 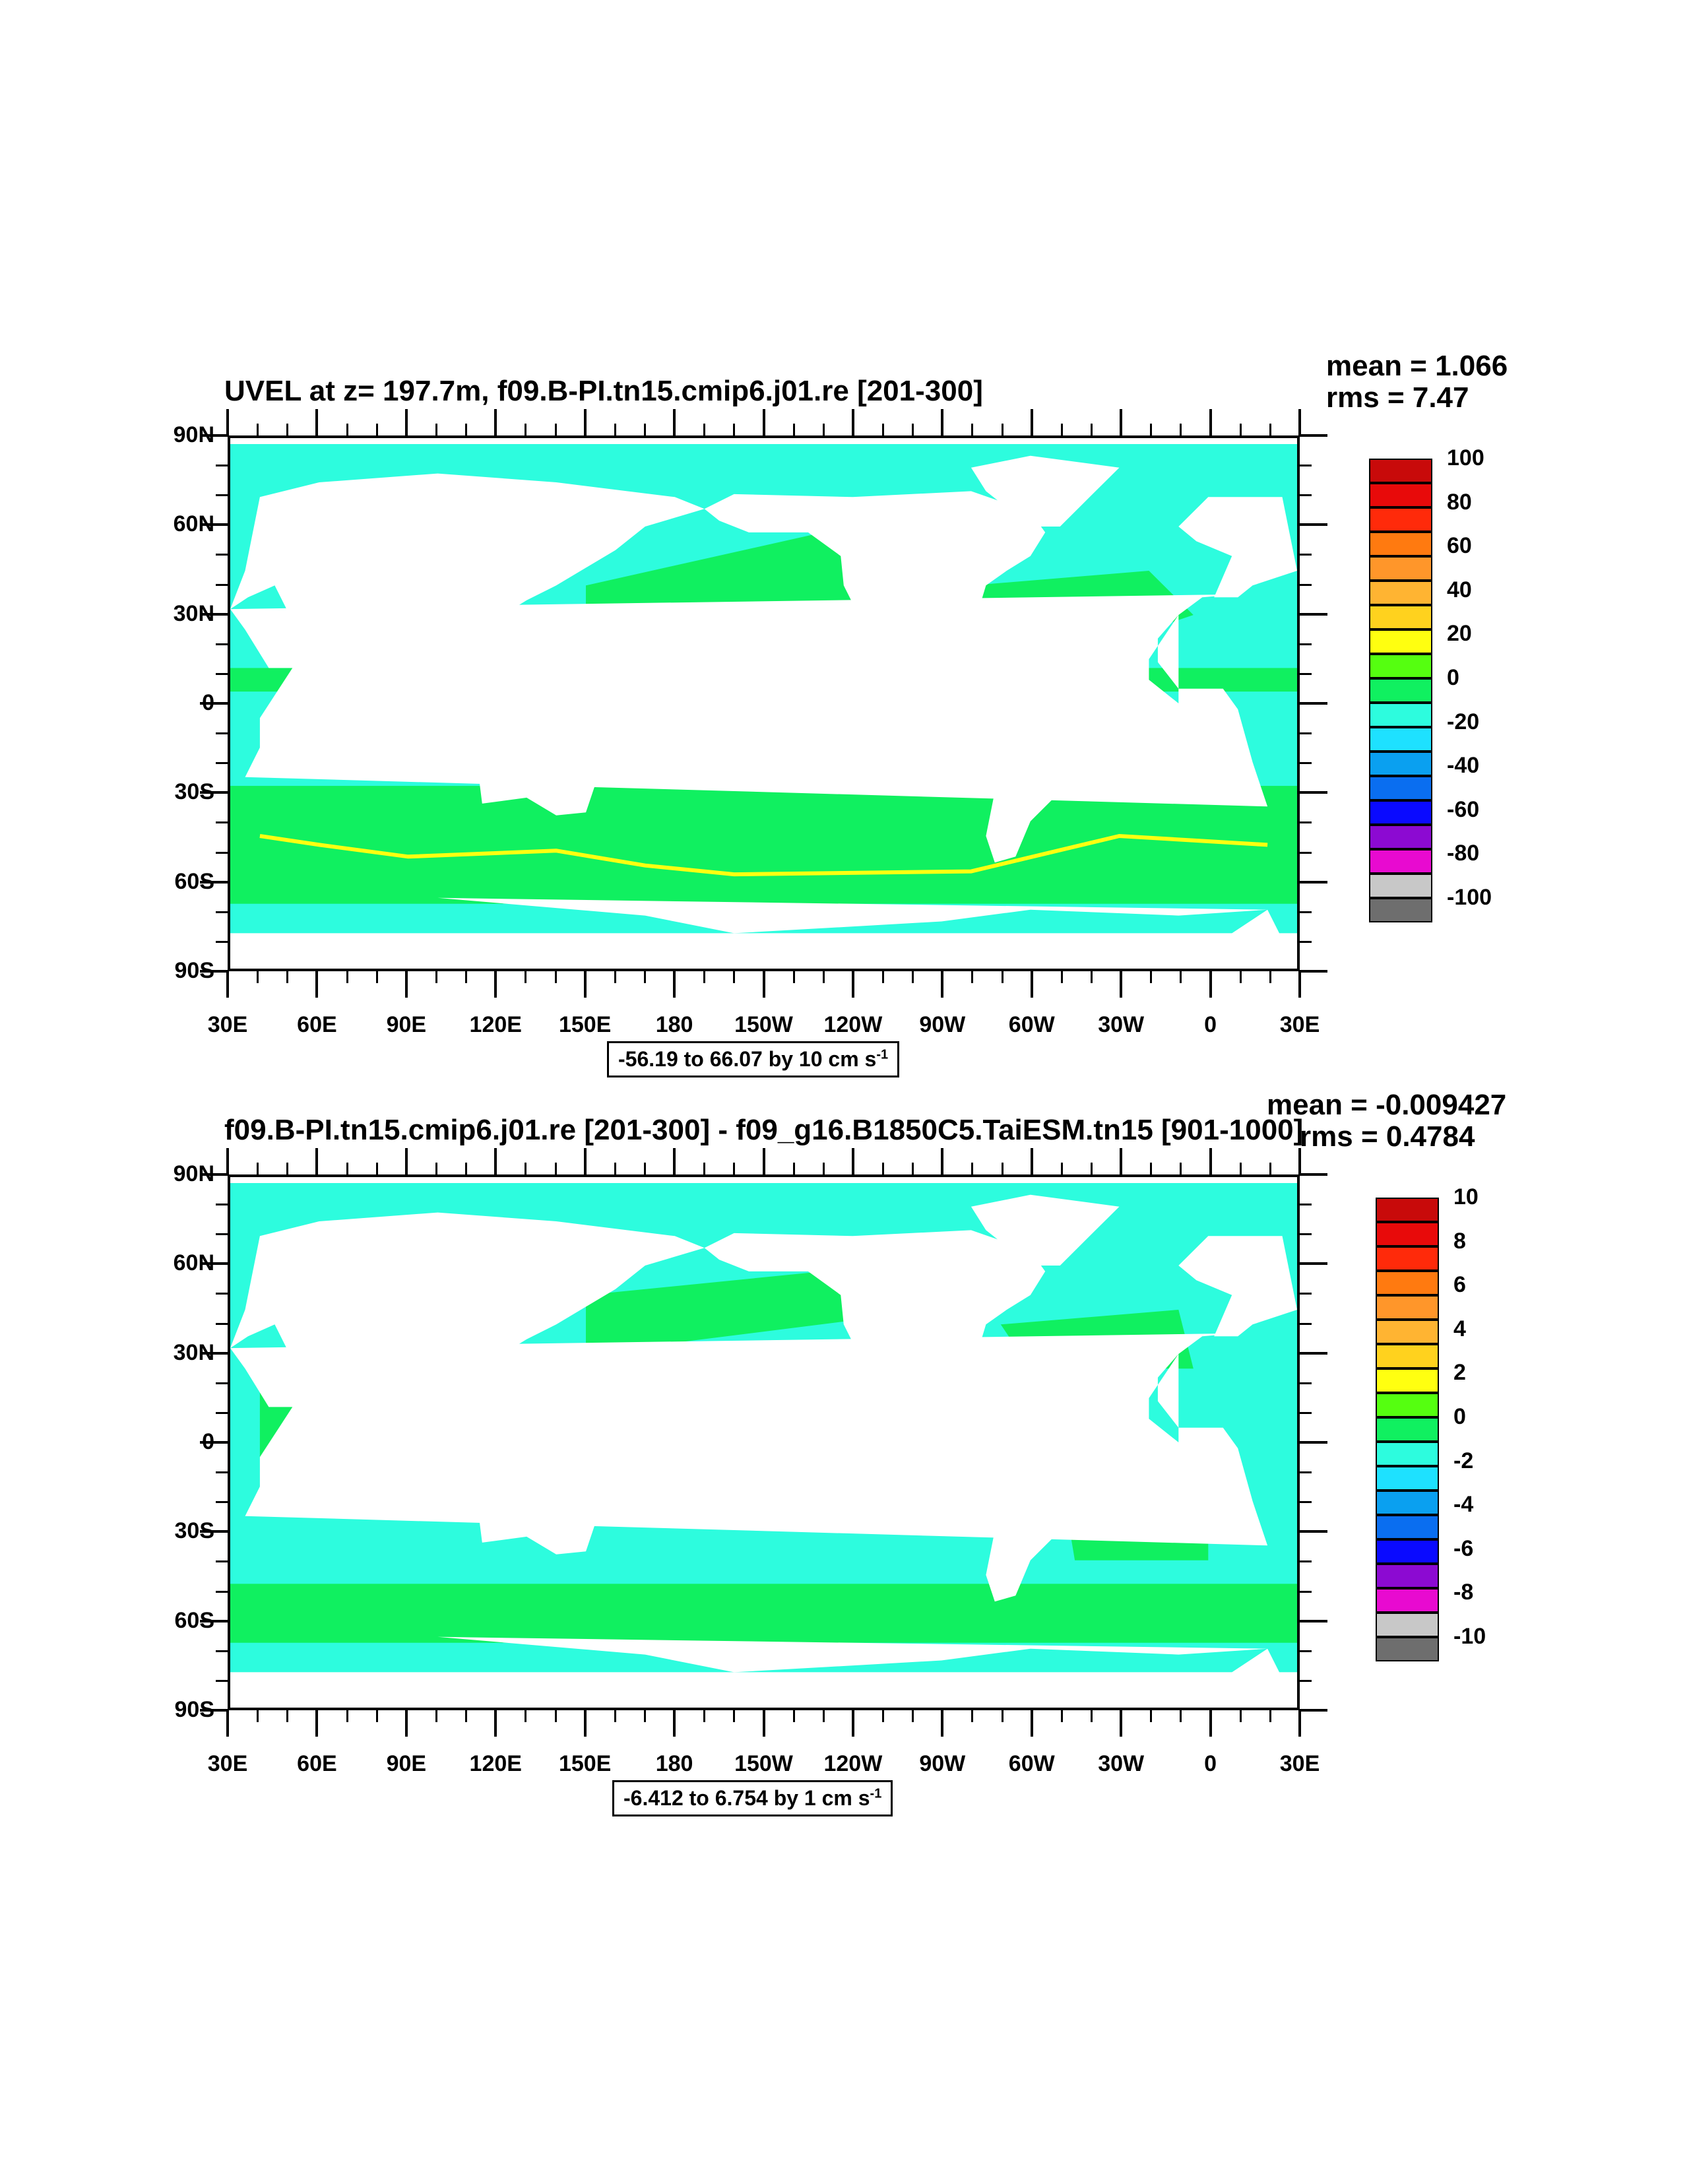 What do you see at coordinates (747, 1798) in the screenshot?
I see `contour-range-text: -6.412 to 6.754 by 1 cm s` at bounding box center [747, 1798].